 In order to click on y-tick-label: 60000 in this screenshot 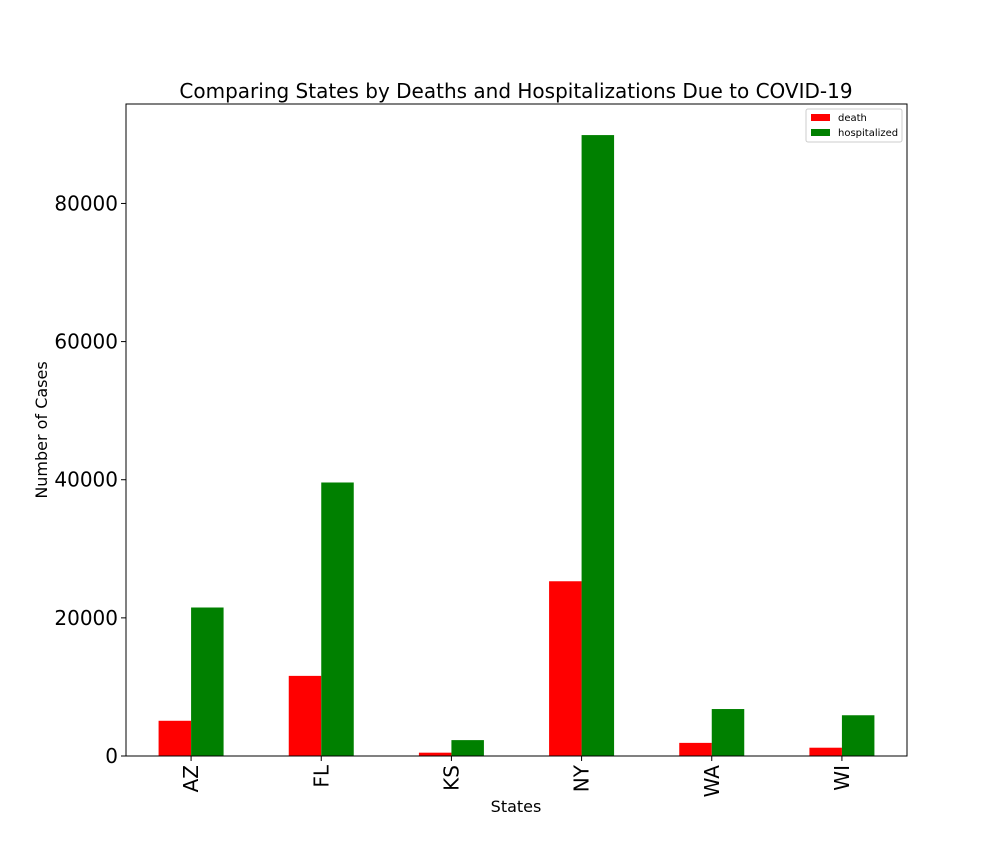, I will do `click(86, 342)`.